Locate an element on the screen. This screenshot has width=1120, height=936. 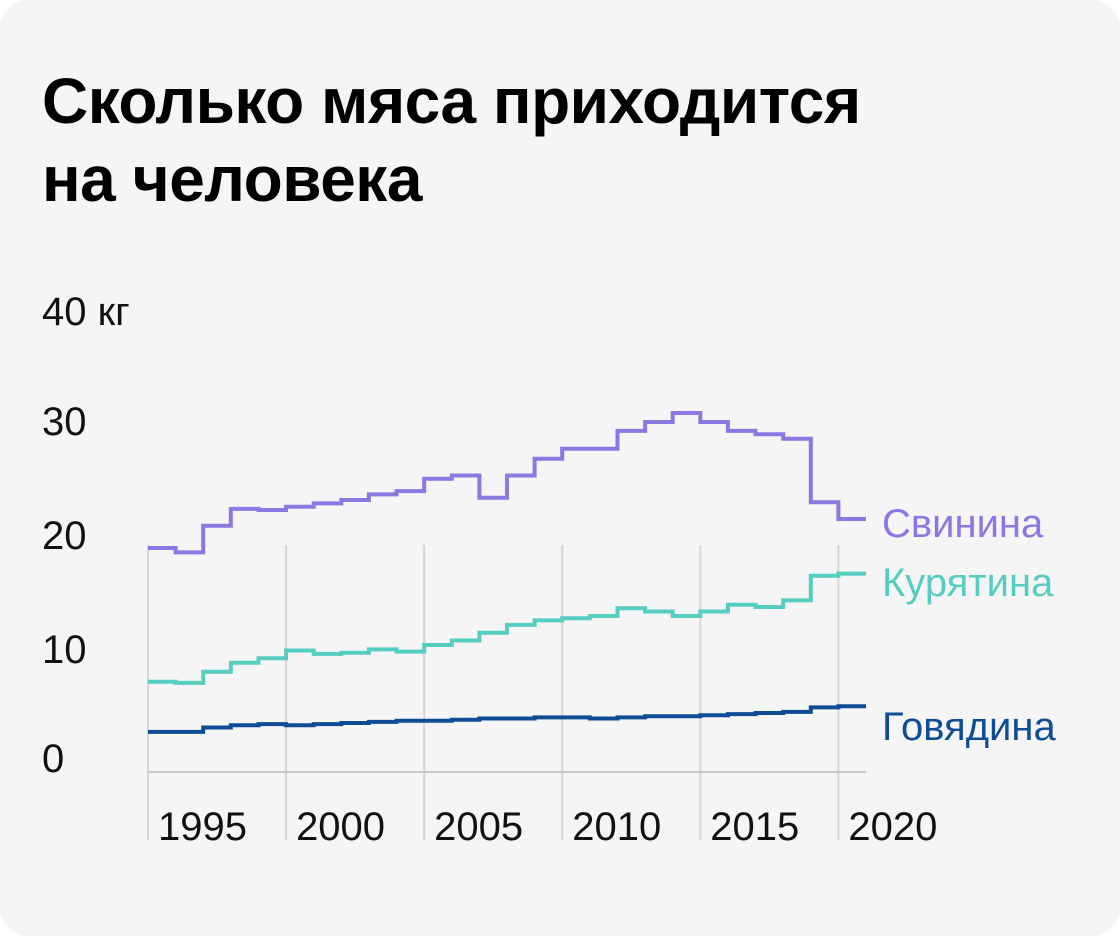
y-axis-ticks: 0 10 20 30 40 кг is located at coordinates (86, 535).